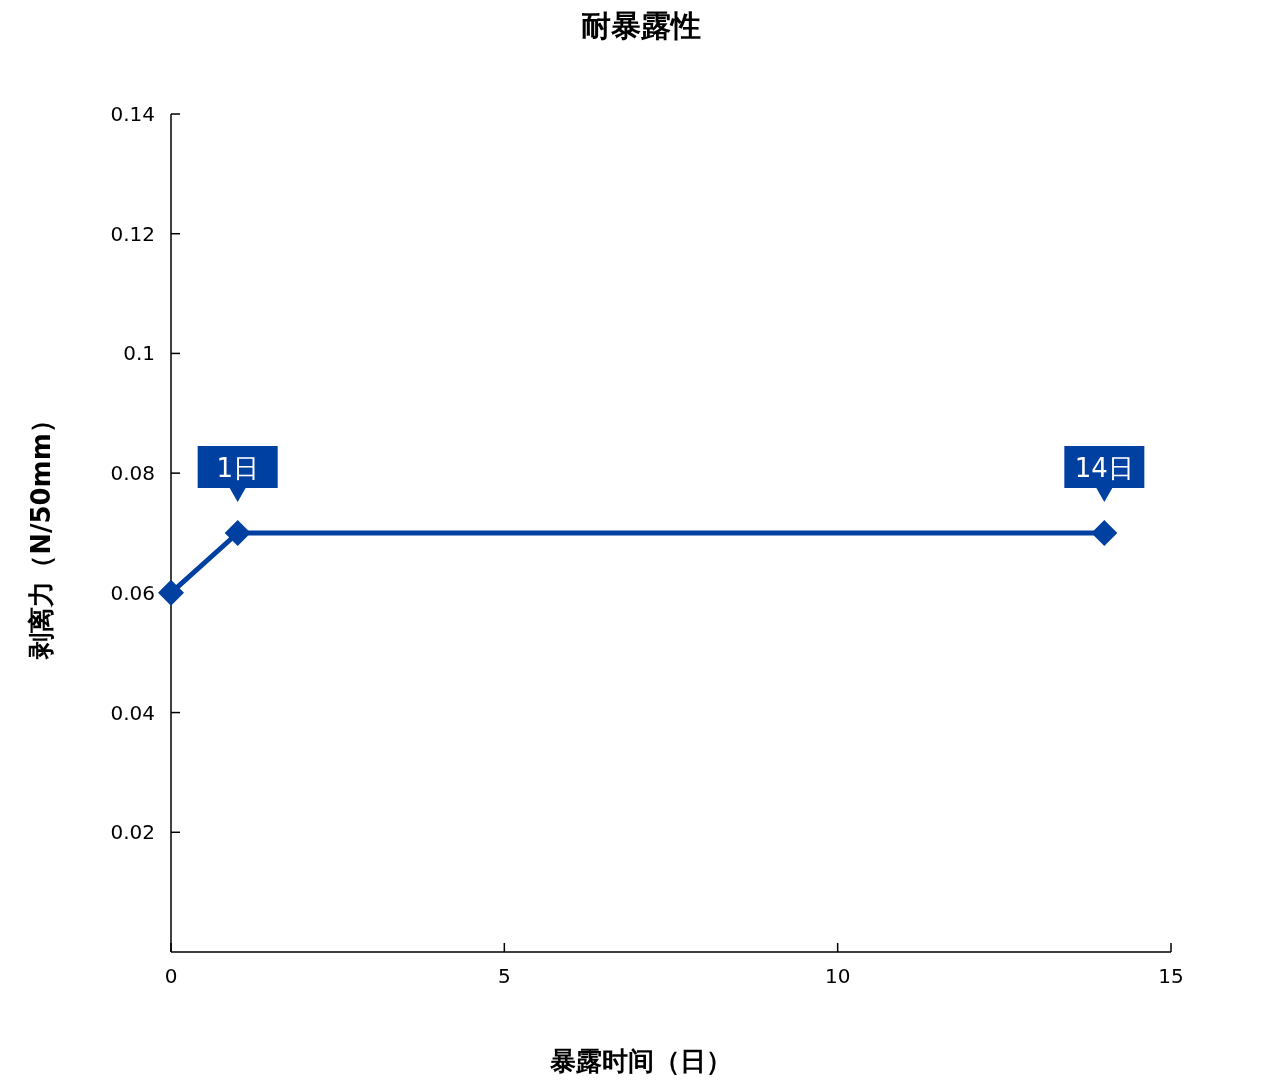  I want to click on x-tick-label: 0, so click(171, 976).